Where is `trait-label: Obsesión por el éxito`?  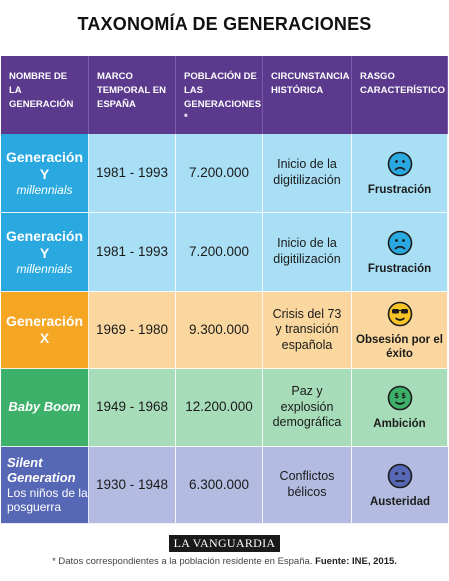
trait-label: Obsesión por el éxito is located at coordinates (399, 346).